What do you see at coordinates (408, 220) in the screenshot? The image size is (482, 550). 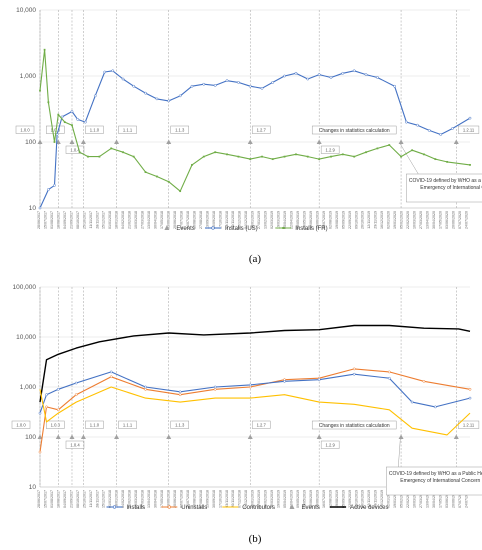 I see `x-tick-label: 22/02/2020` at bounding box center [408, 220].